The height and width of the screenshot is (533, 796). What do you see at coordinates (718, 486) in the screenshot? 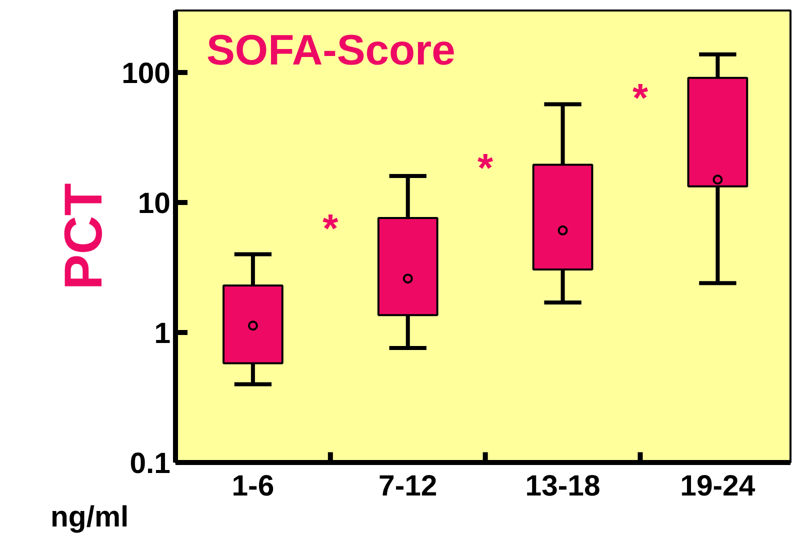
I see `x-tick-label: 19-24` at bounding box center [718, 486].